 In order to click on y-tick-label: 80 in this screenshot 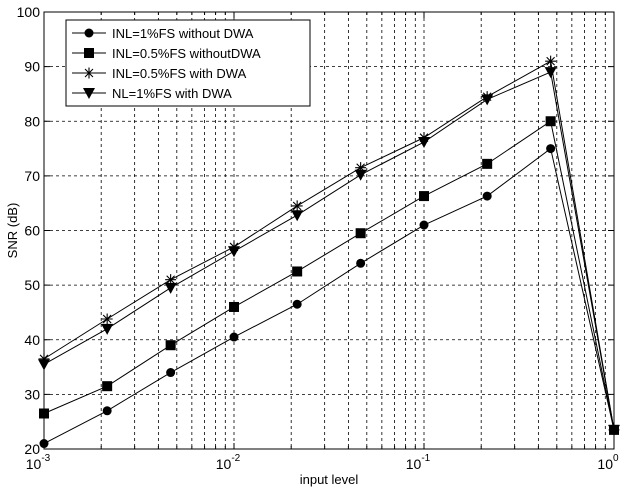, I will do `click(32, 121)`.